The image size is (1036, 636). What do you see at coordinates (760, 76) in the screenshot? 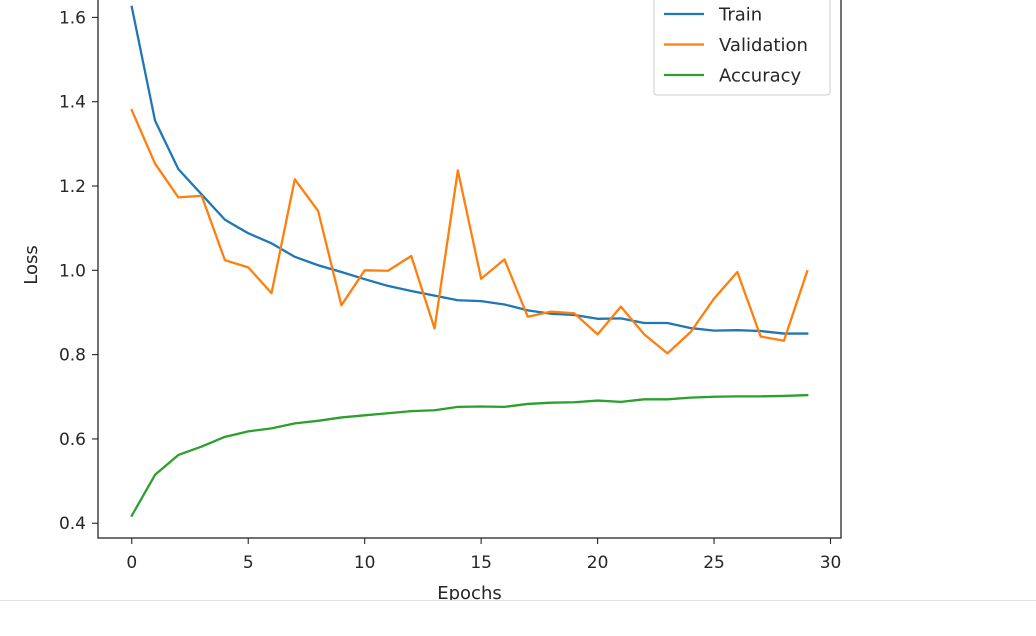
I see `legend-label-accuracy: Accuracy` at bounding box center [760, 76].